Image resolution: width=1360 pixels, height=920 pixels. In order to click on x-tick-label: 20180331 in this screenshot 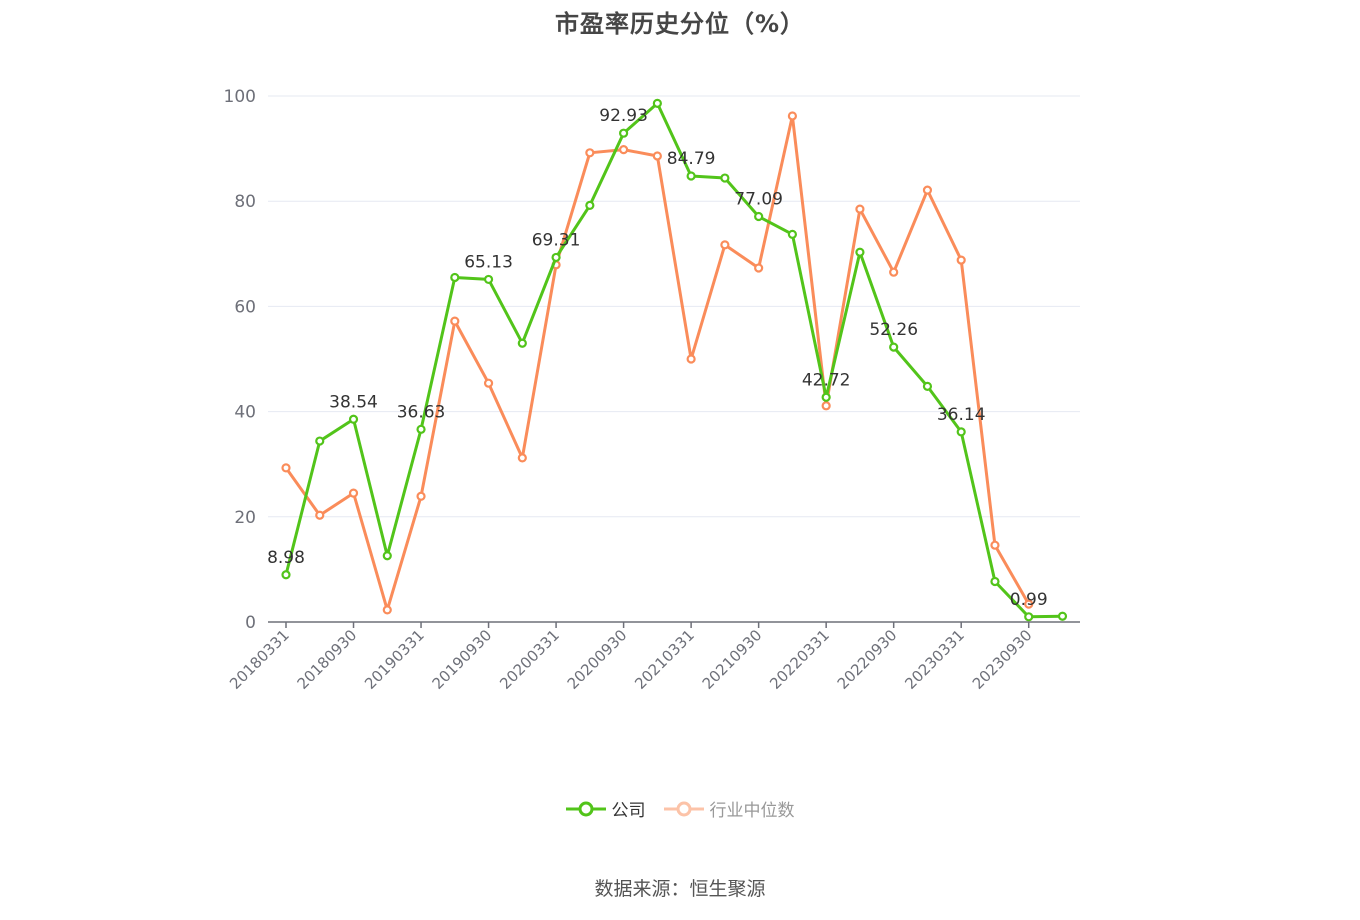, I will do `click(259, 659)`.